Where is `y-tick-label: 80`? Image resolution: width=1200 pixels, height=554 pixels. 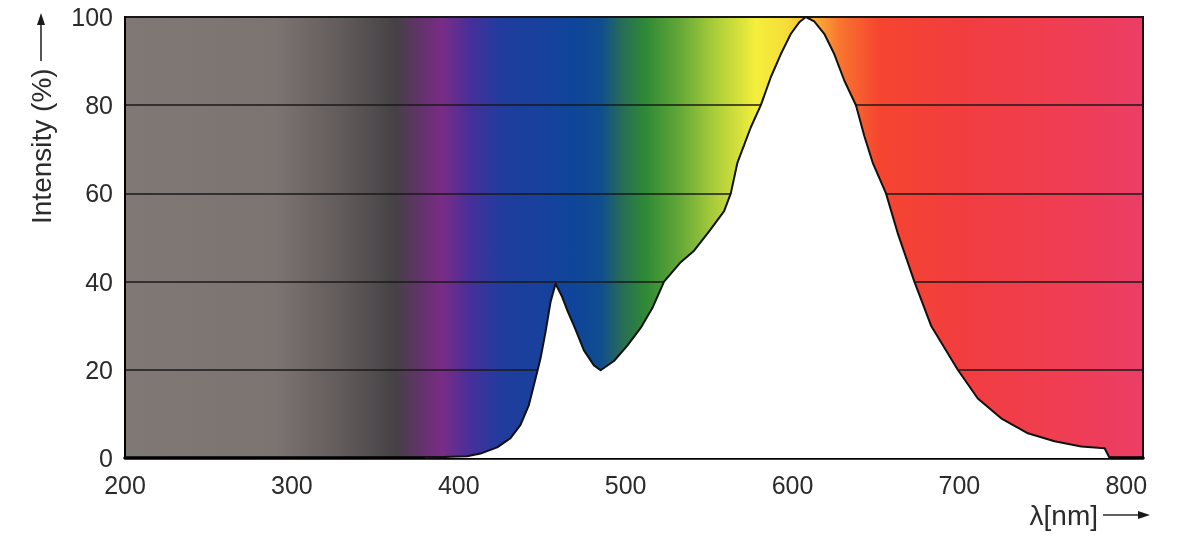
y-tick-label: 80 is located at coordinates (99, 105).